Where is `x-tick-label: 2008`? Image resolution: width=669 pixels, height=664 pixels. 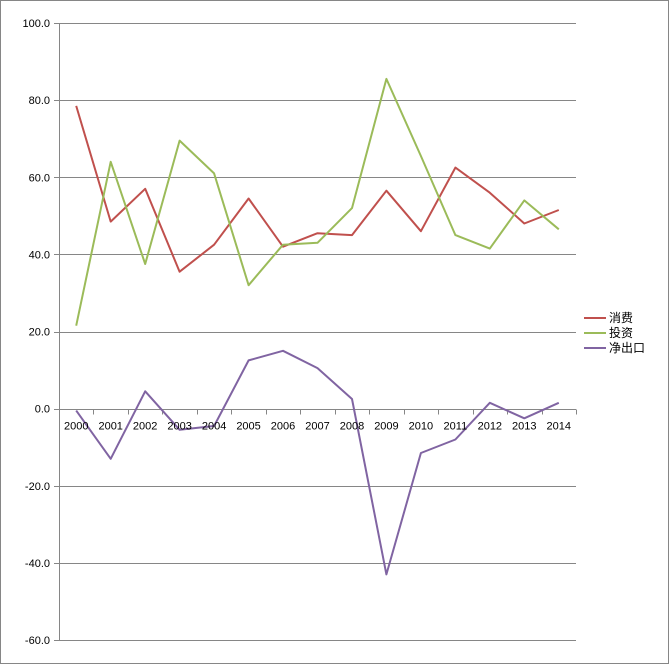
x-tick-label: 2008 is located at coordinates (352, 427).